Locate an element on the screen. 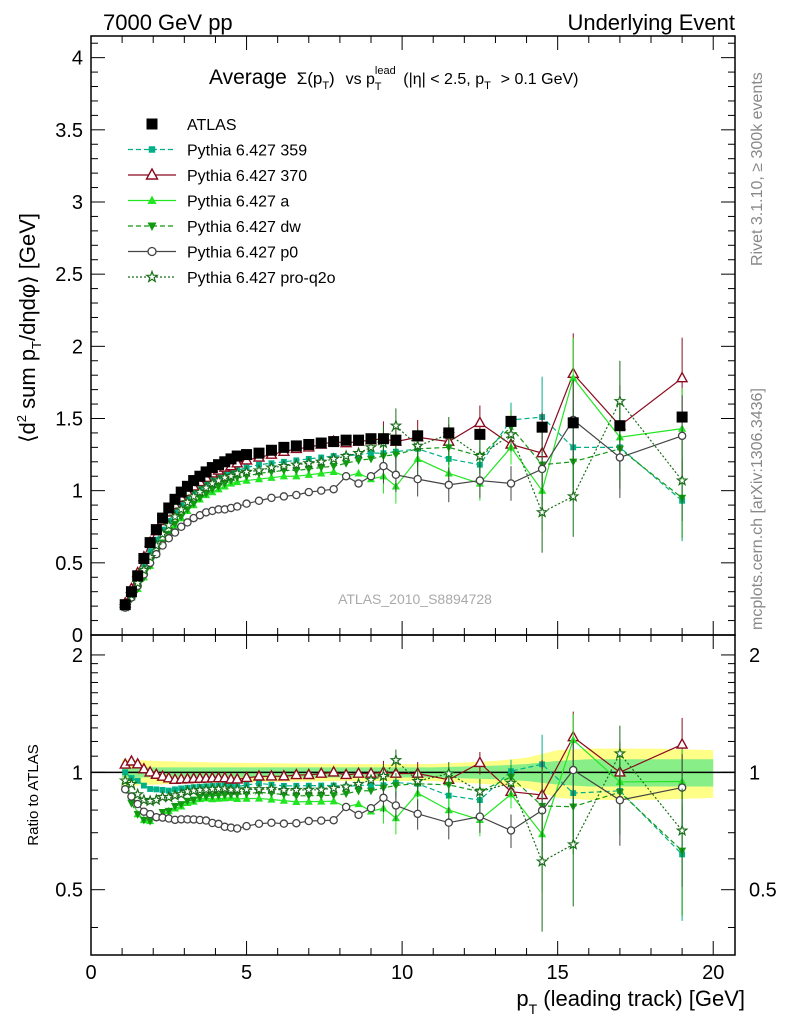  series-line-pdw is located at coordinates (403, 517).